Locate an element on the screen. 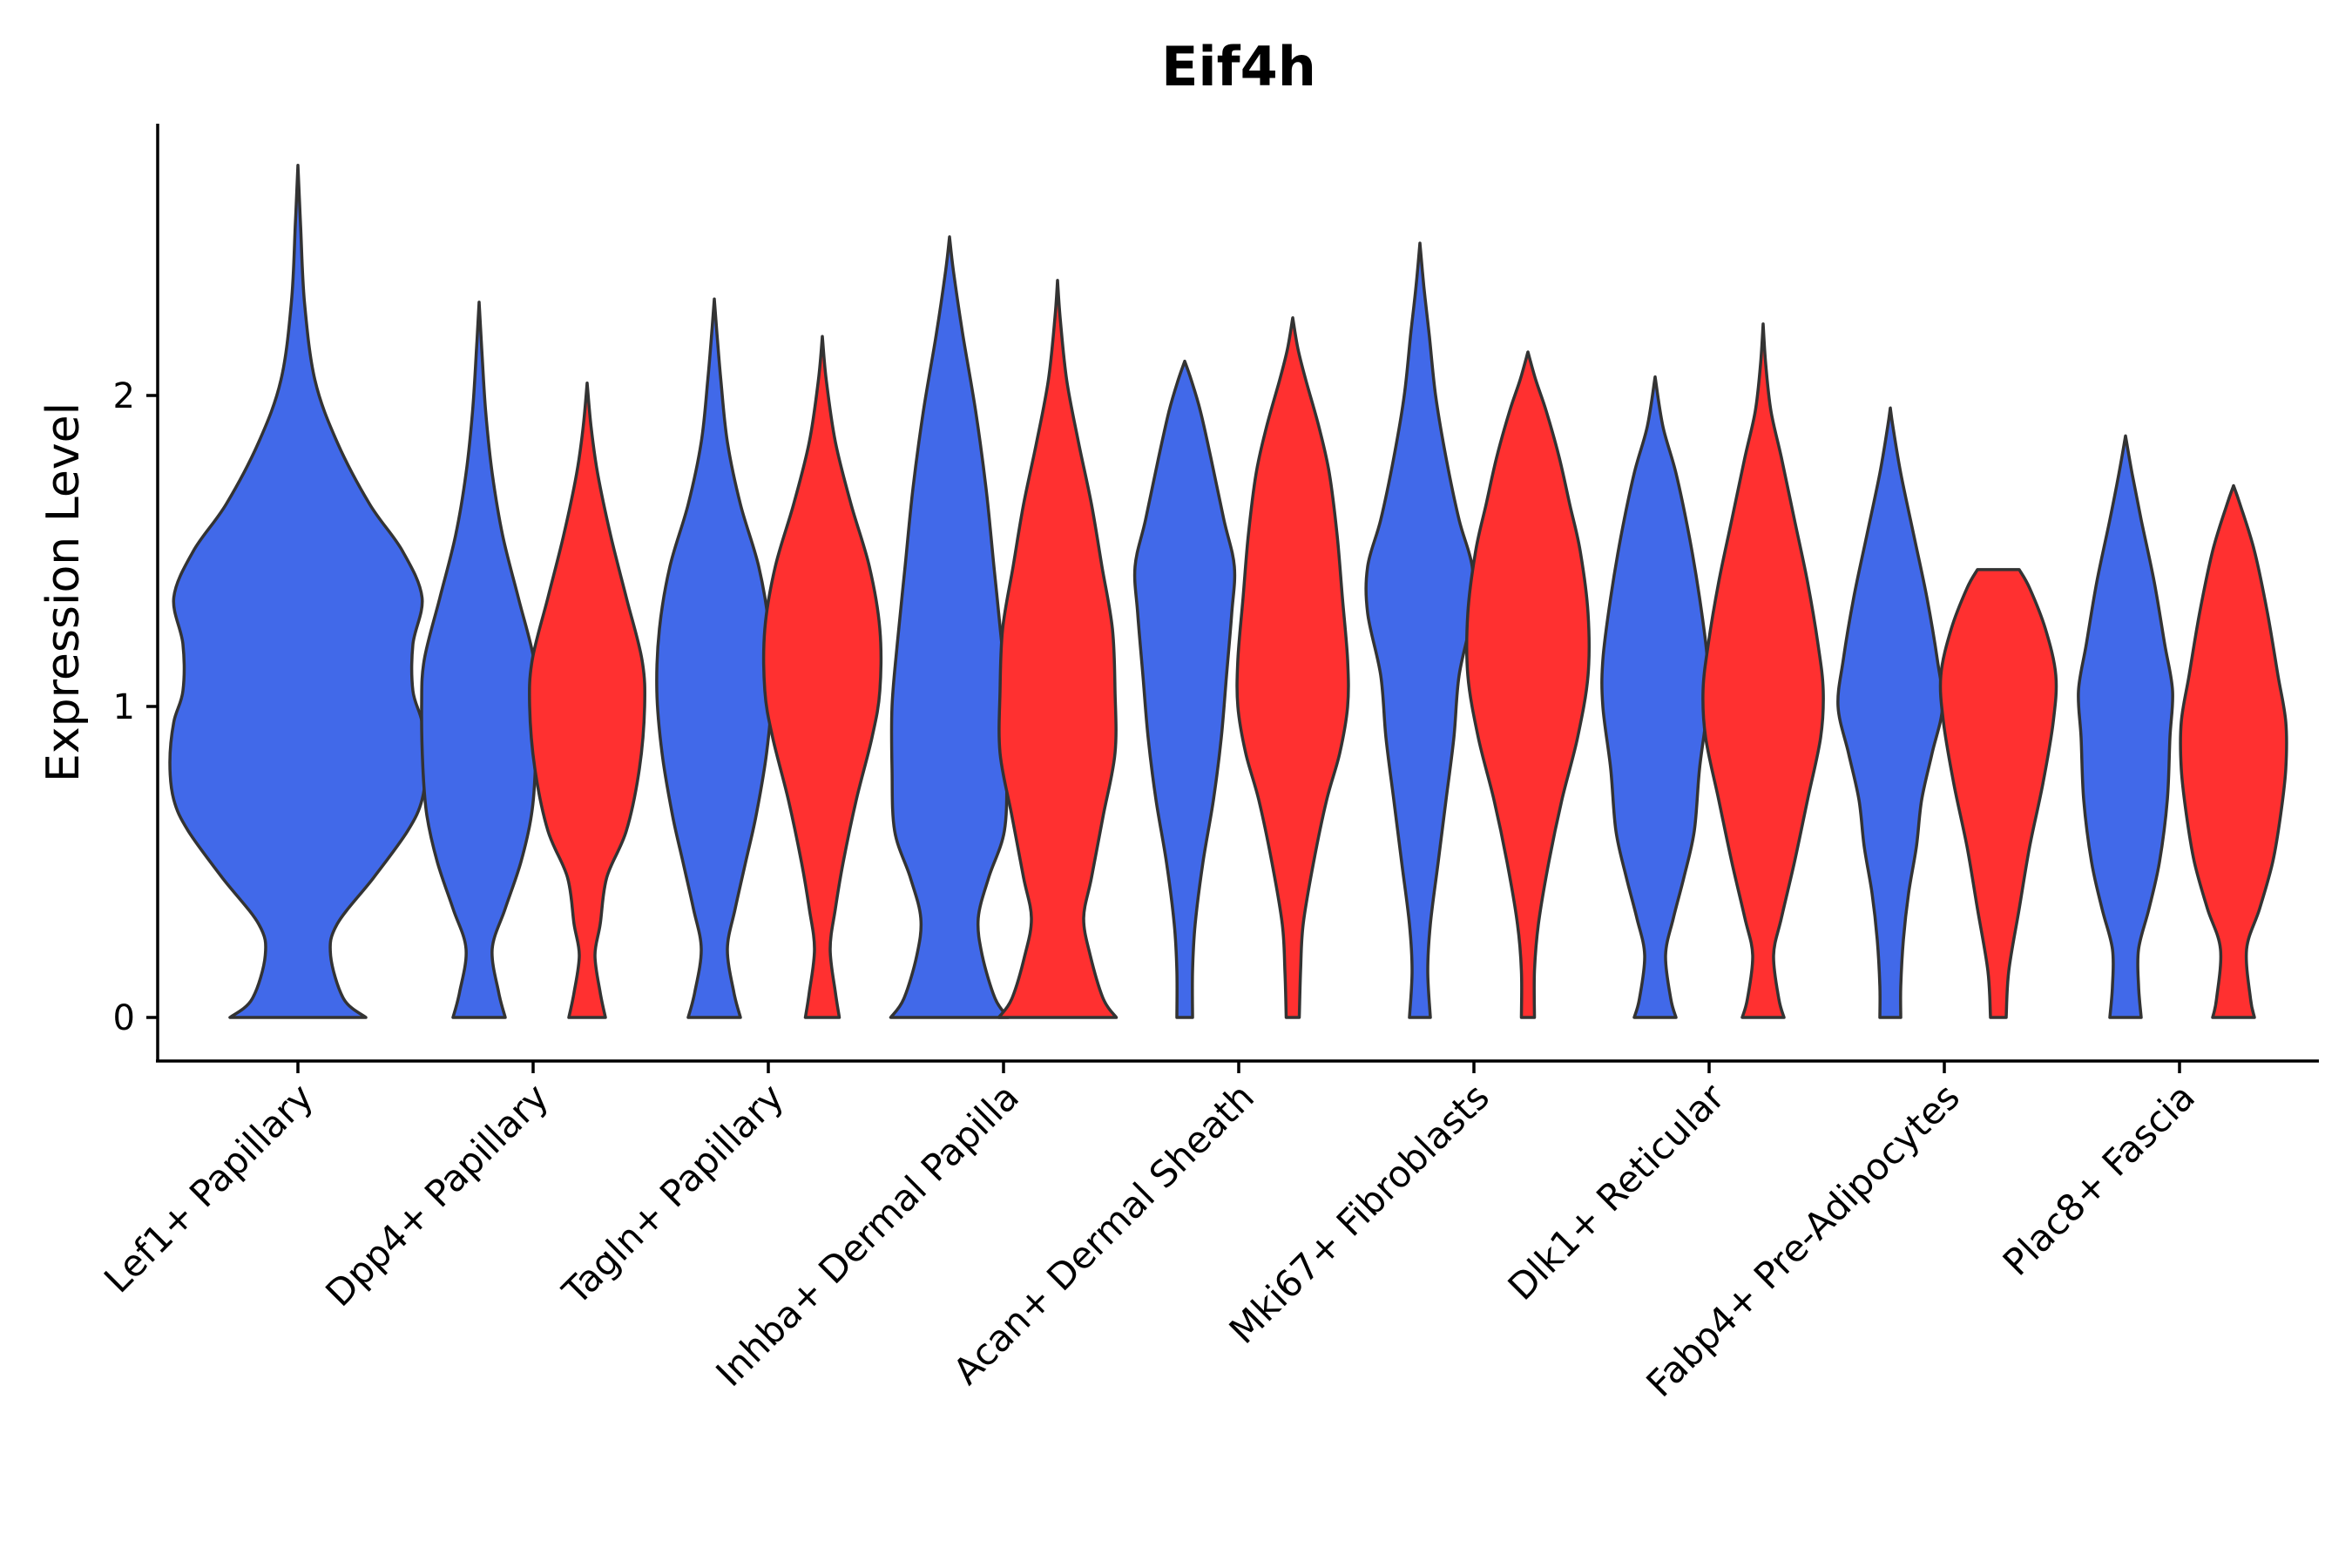 This screenshot has height=1568, width=2352. x-category-label: Mki67+ Fibroblasts is located at coordinates (1359, 1213).